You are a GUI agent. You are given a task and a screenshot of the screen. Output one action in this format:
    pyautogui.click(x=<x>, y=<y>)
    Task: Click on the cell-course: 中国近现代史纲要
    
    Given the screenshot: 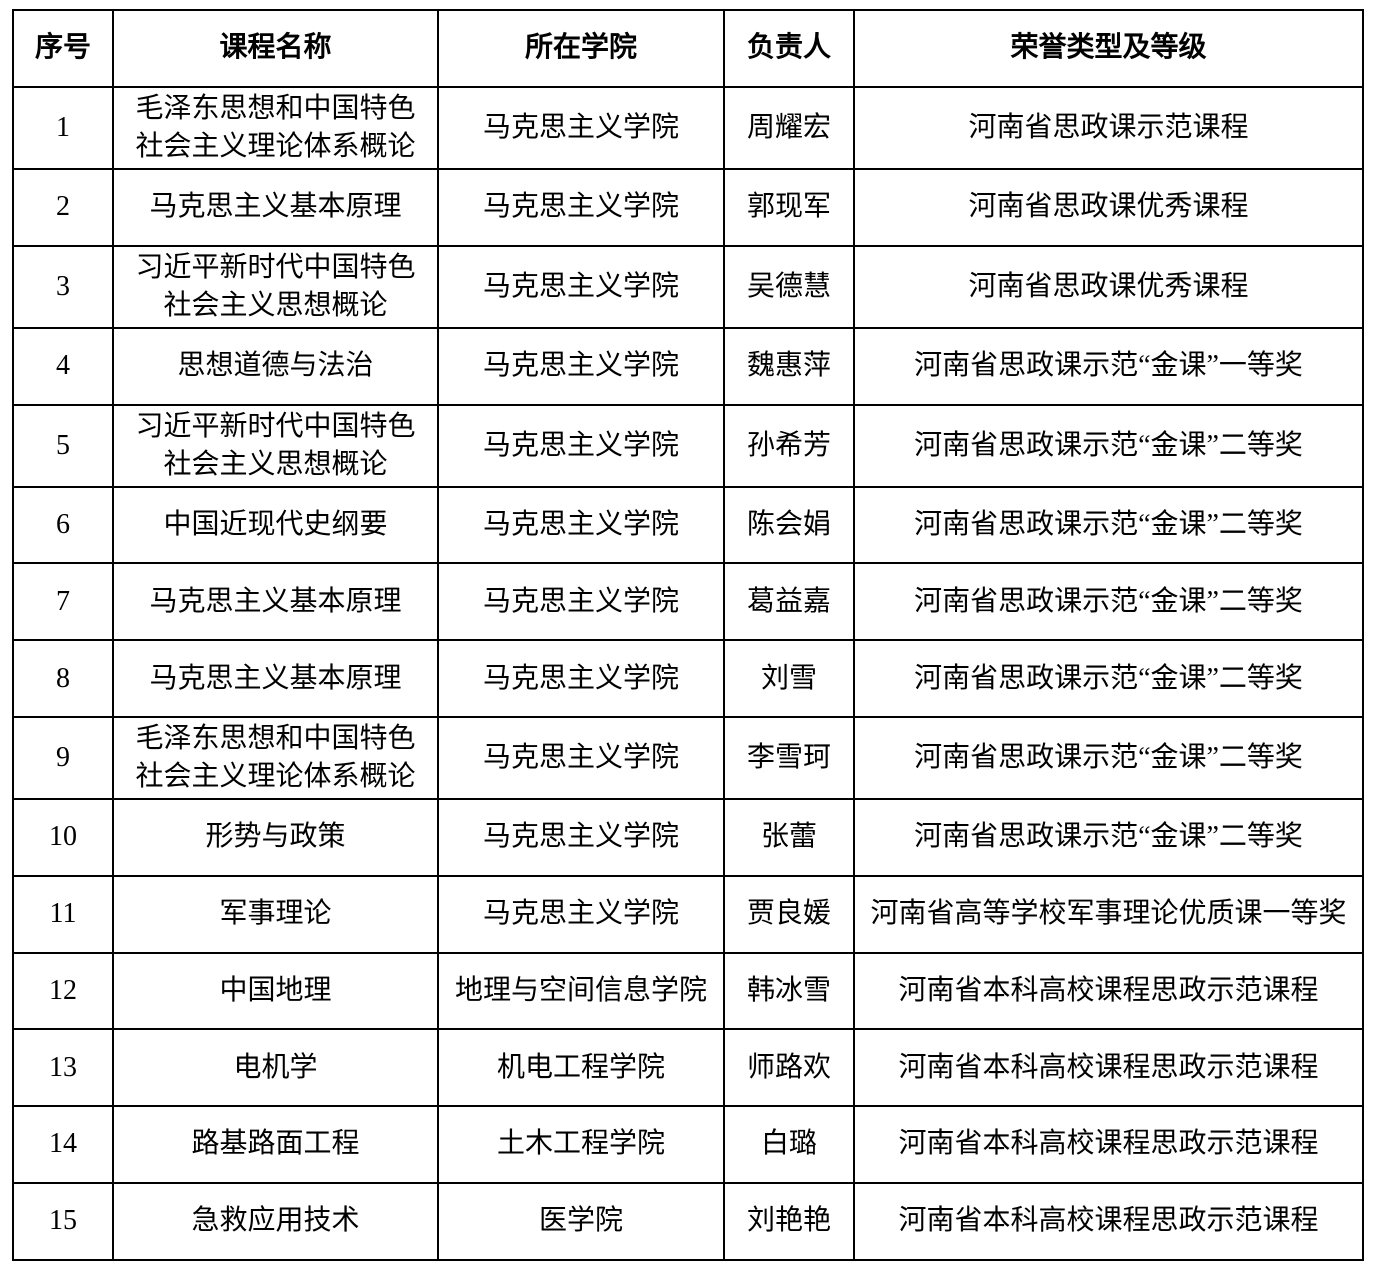 What is the action you would take?
    pyautogui.click(x=275, y=525)
    